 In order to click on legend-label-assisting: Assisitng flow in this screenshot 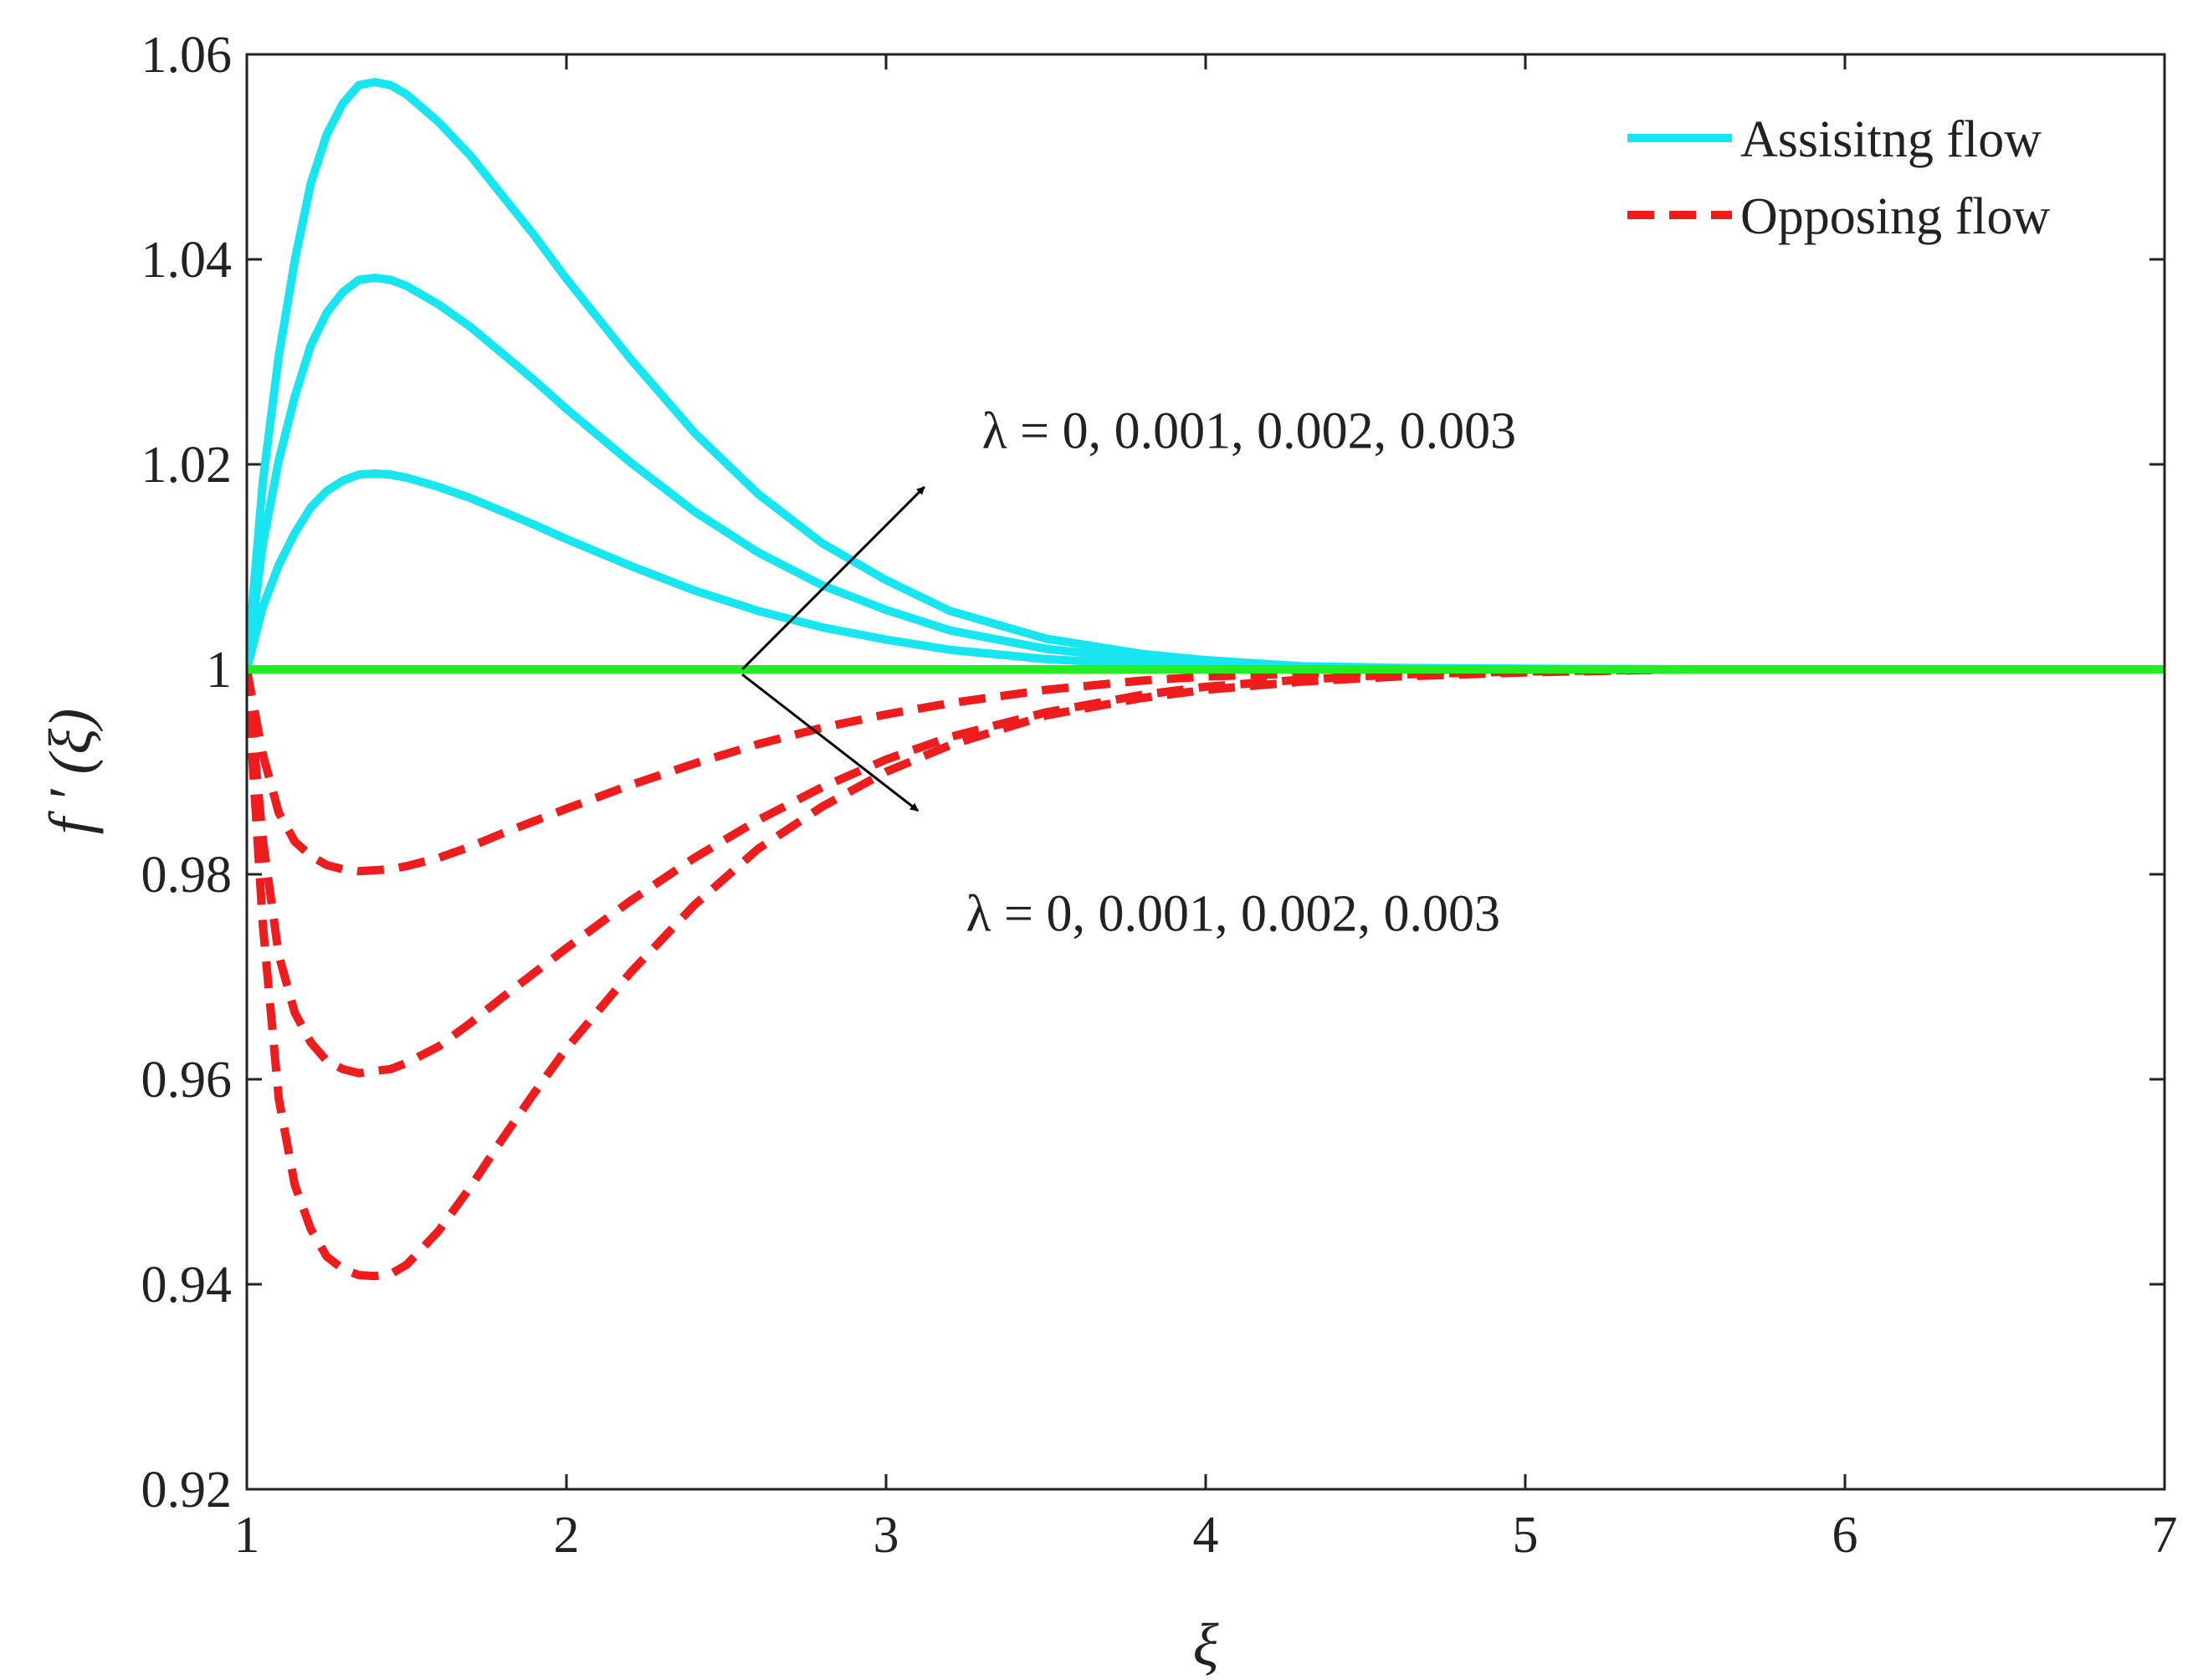, I will do `click(1891, 139)`.